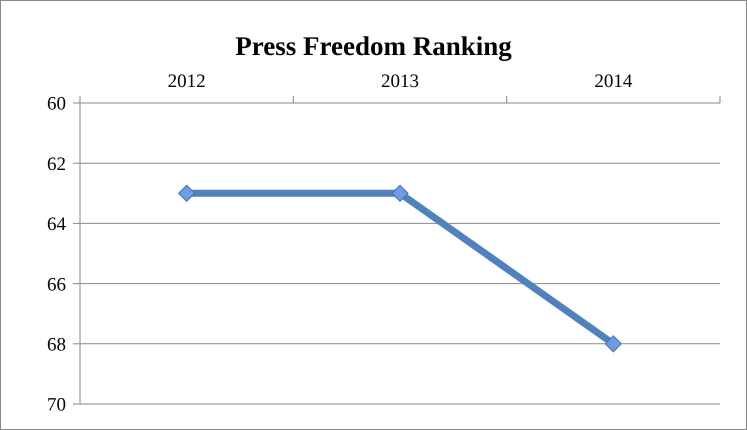 This screenshot has width=747, height=430. I want to click on y-tick-label: 70, so click(56, 405).